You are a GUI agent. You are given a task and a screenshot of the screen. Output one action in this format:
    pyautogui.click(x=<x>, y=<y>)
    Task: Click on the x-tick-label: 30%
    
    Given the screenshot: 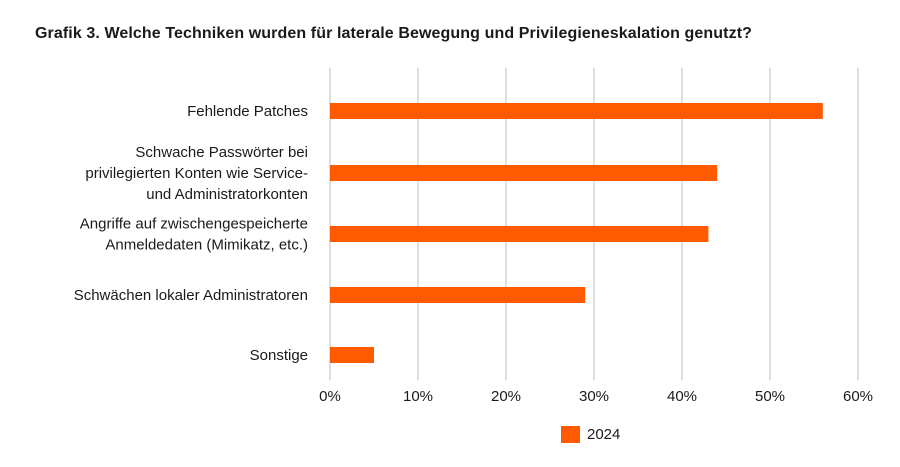 What is the action you would take?
    pyautogui.click(x=594, y=396)
    